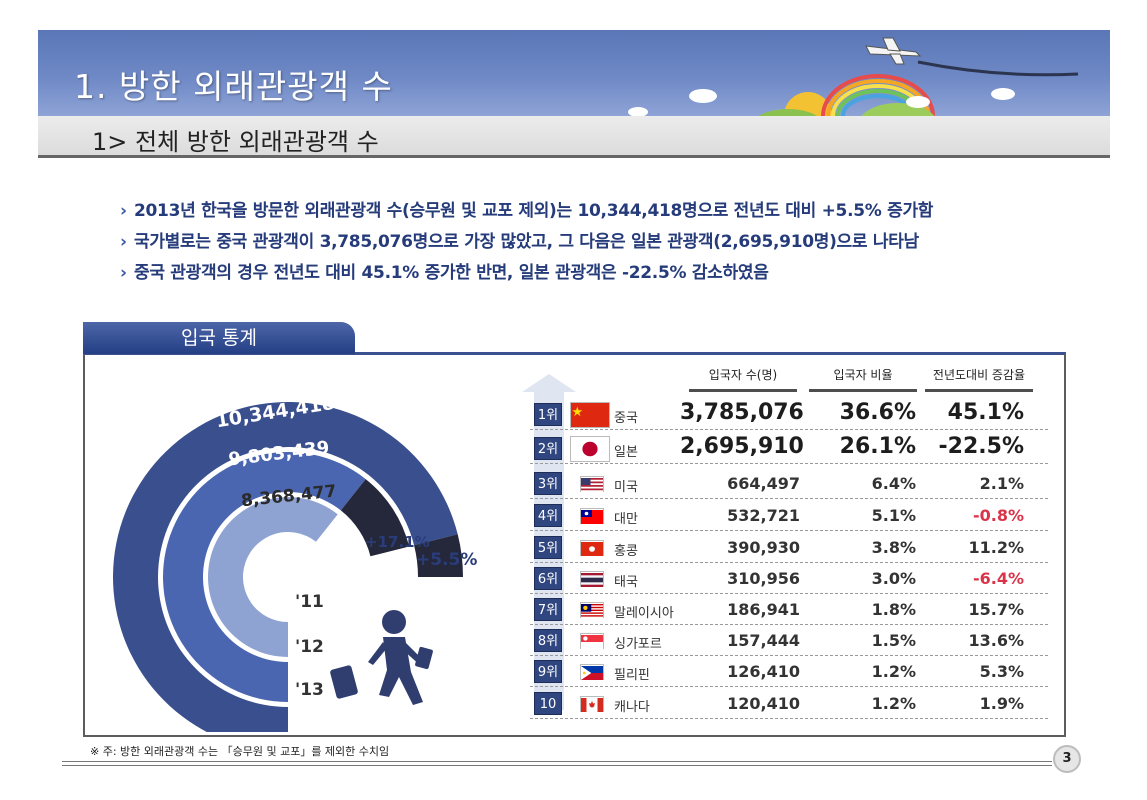 The image size is (1147, 800). I want to click on visitor-count: 390,930, so click(763, 547).